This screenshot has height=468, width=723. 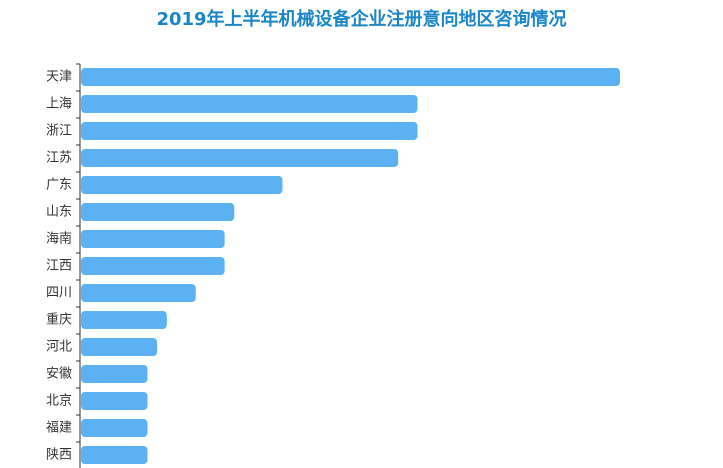 I want to click on y-tick-label: 浙江, so click(x=59, y=131).